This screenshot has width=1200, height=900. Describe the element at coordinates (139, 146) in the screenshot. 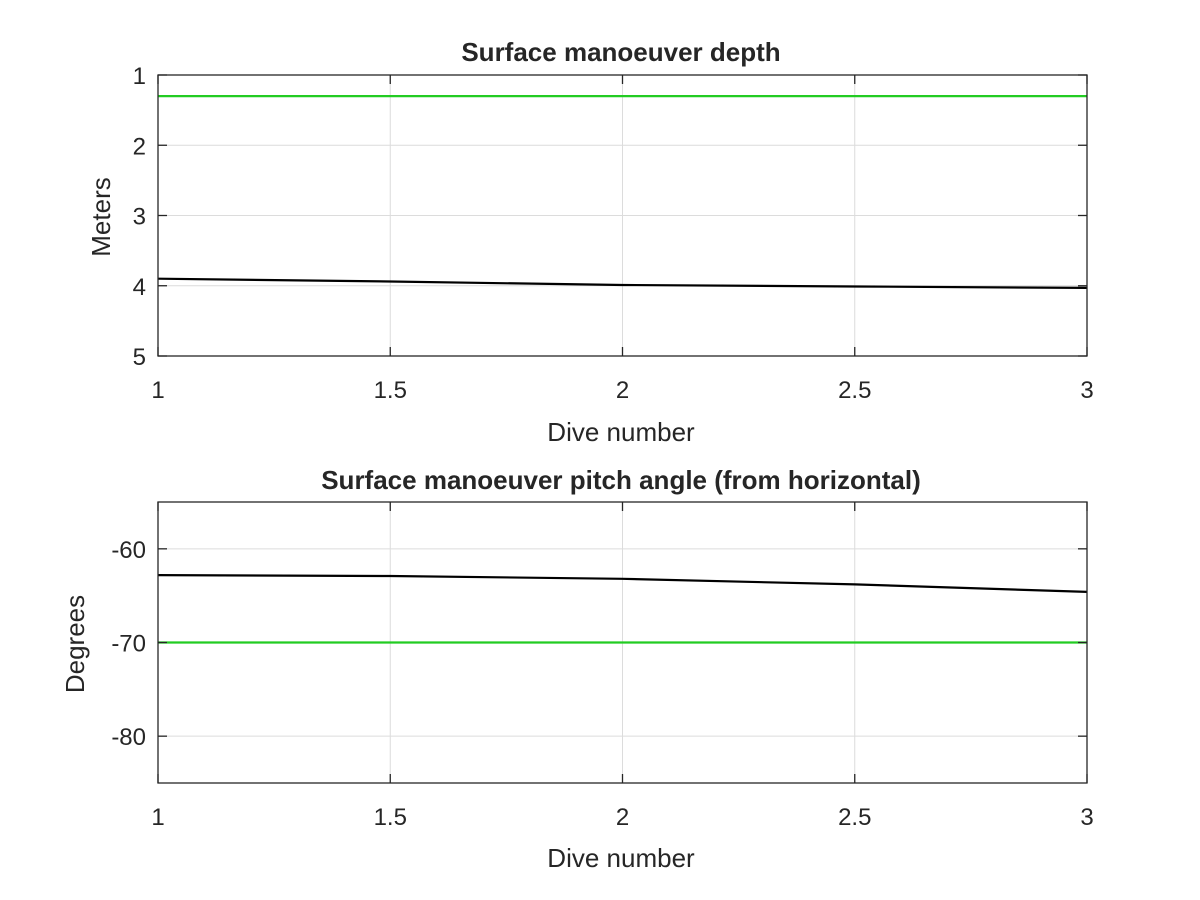

I see `y-tick-label: 2` at that location.